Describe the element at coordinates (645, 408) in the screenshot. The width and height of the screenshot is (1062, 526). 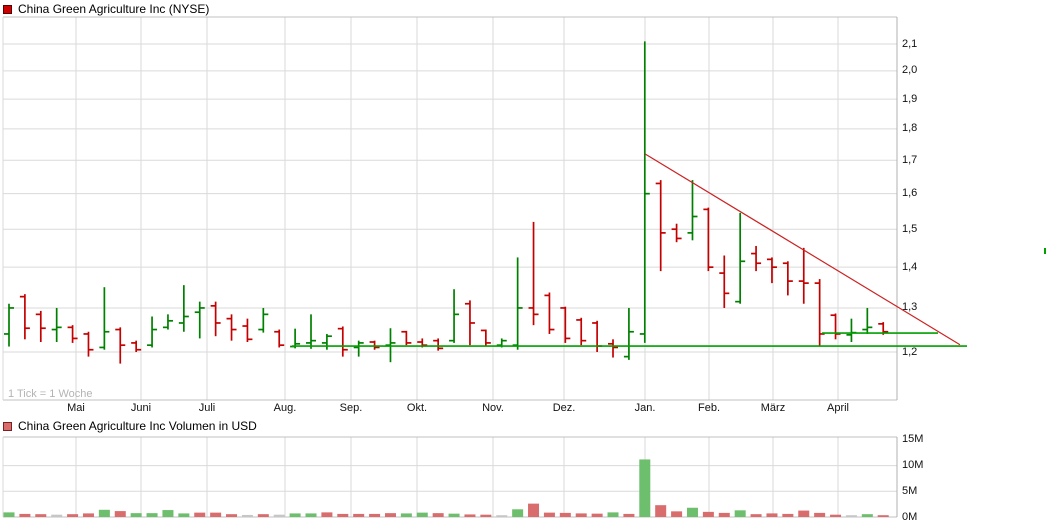
I see `x-axis-label-jan: Jan.` at that location.